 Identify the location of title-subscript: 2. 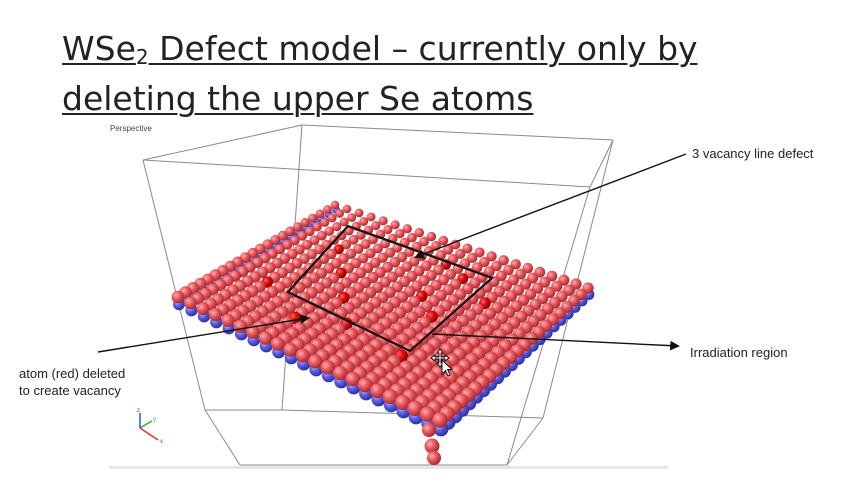
(142, 57).